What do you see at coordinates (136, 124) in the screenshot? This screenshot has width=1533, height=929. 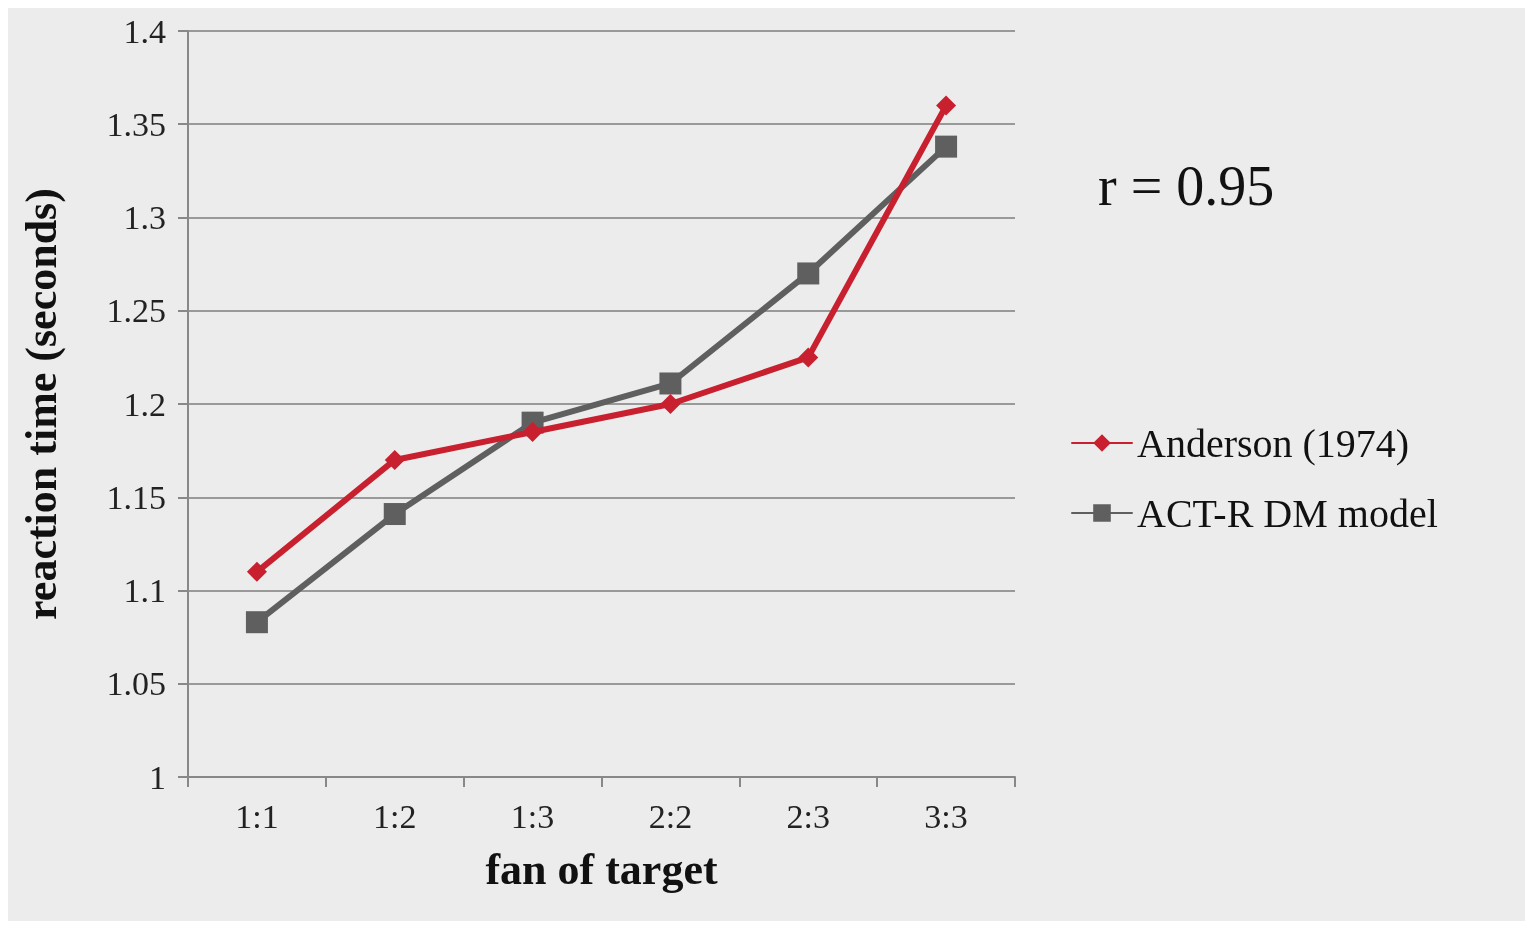 I see `y-tick-label: 1.35` at bounding box center [136, 124].